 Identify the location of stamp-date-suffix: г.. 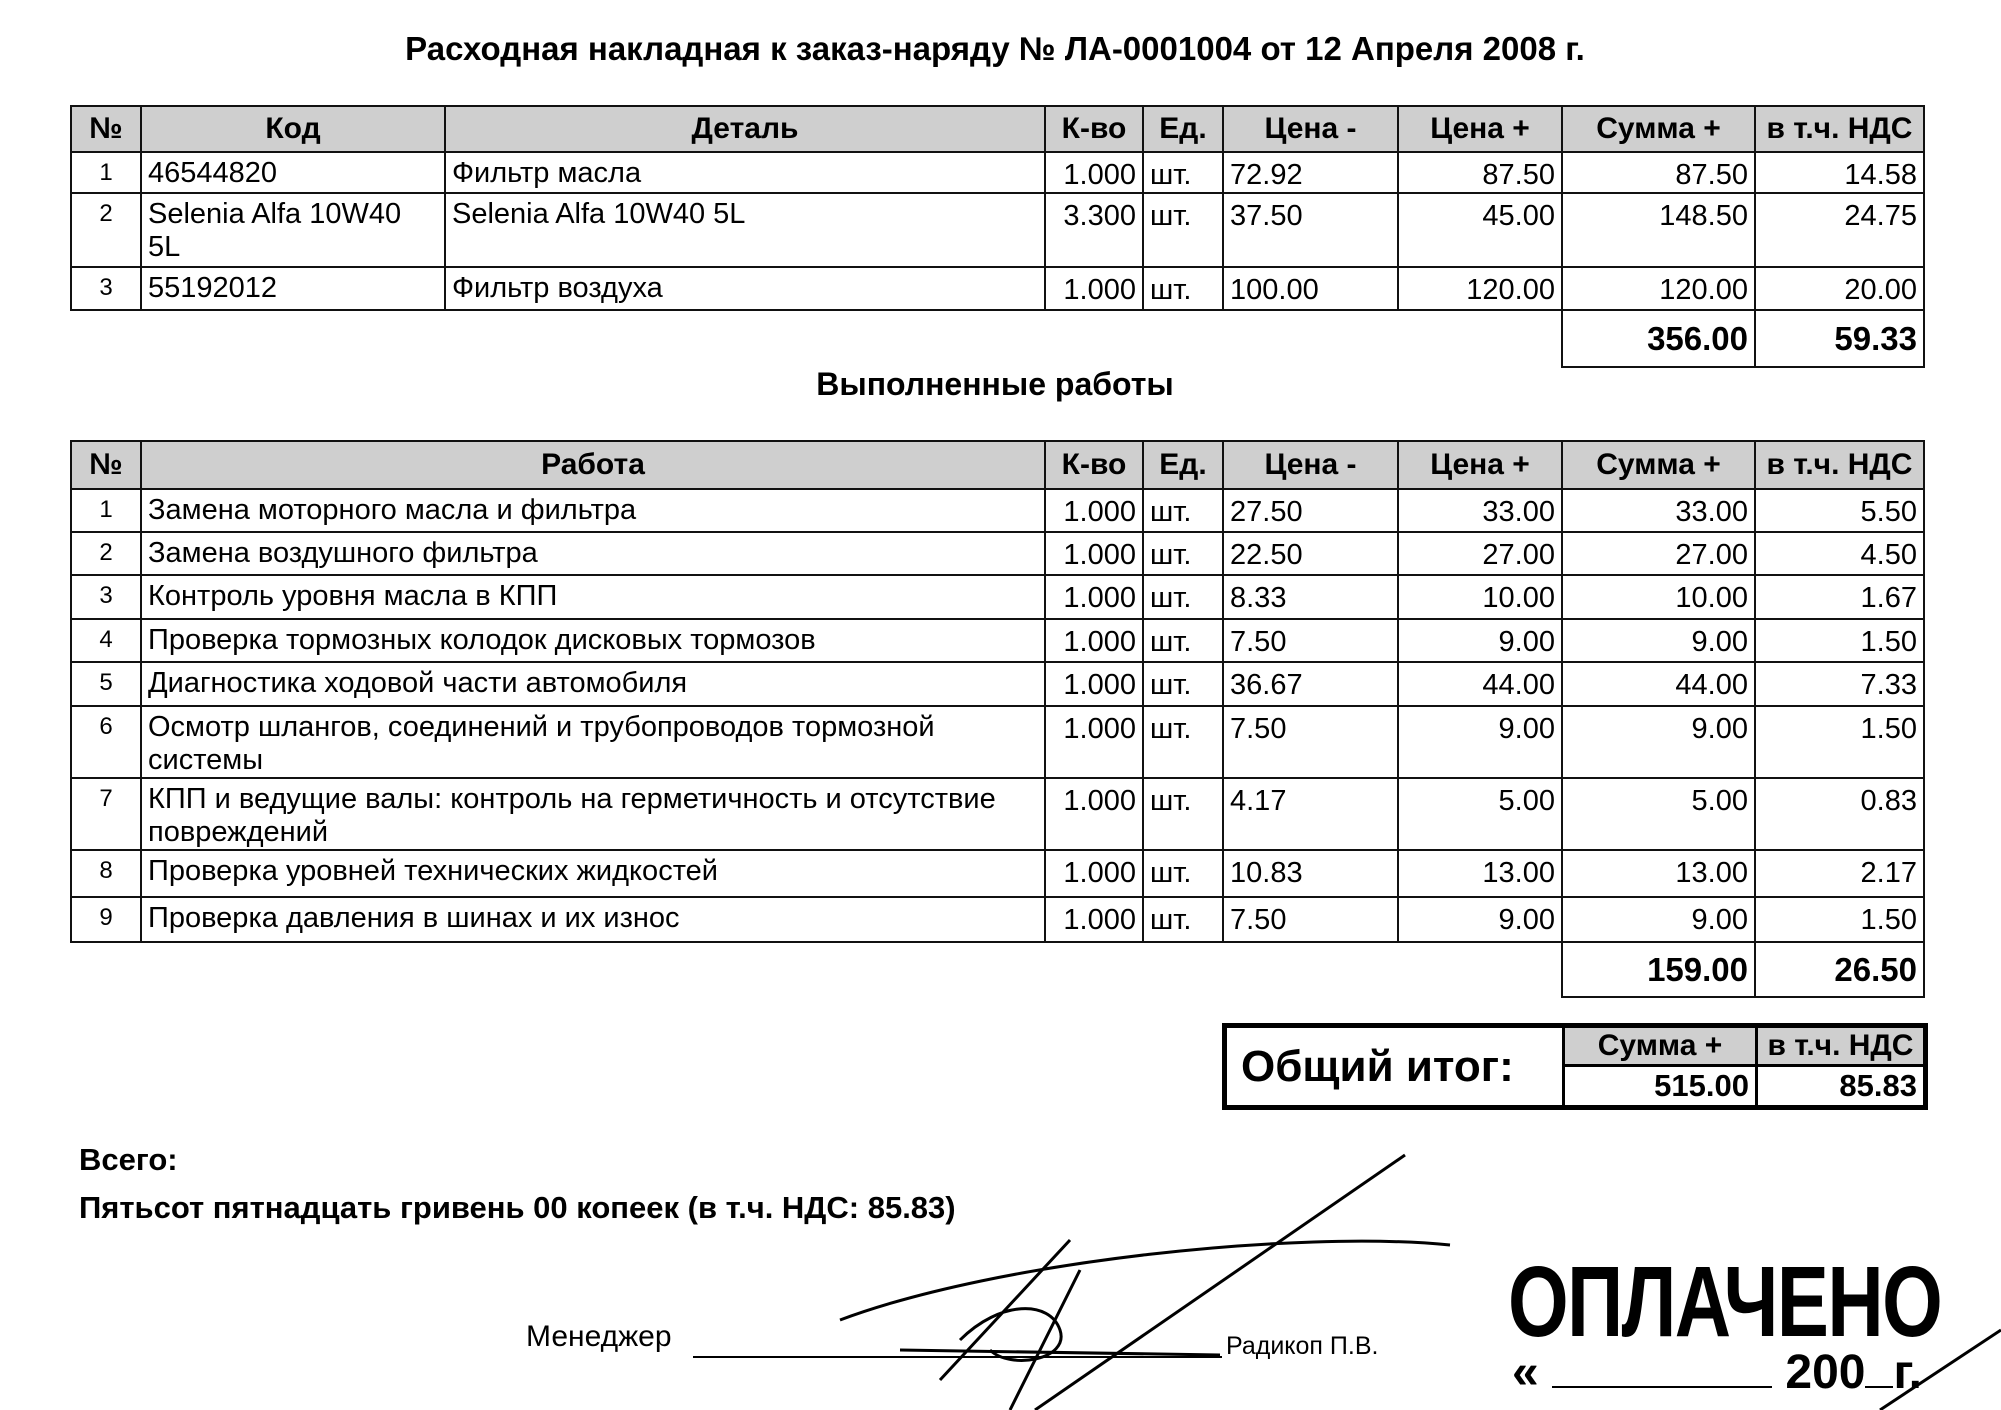
(1908, 1372).